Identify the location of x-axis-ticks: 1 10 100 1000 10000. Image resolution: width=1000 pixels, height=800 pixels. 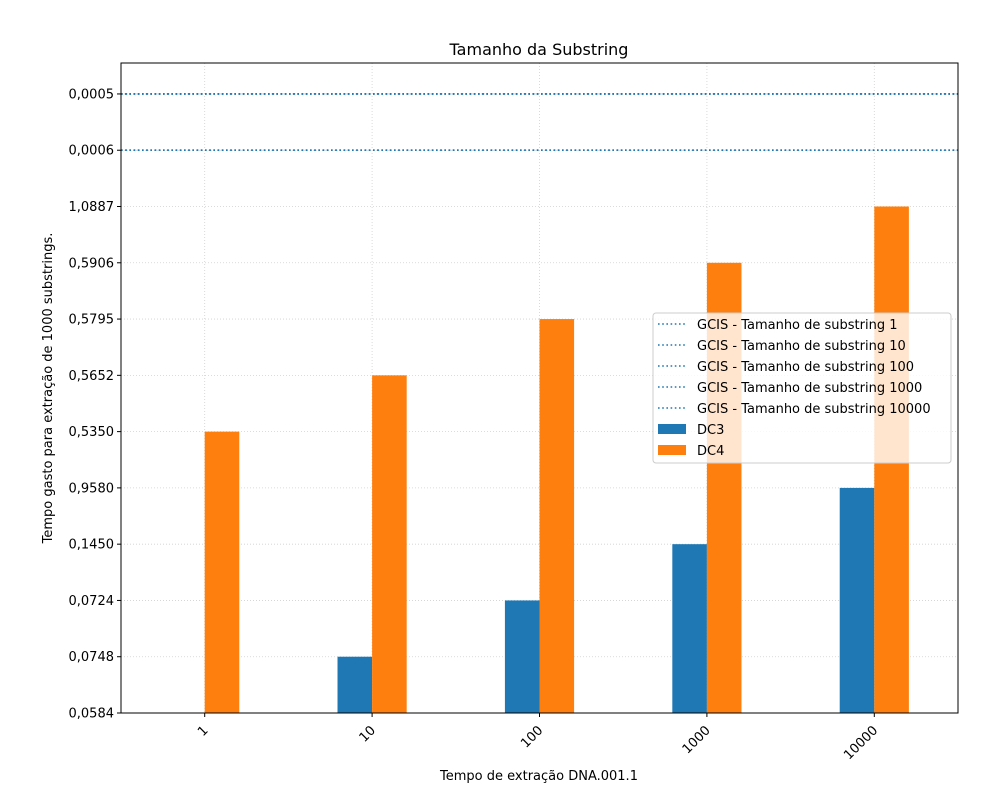
(538, 738).